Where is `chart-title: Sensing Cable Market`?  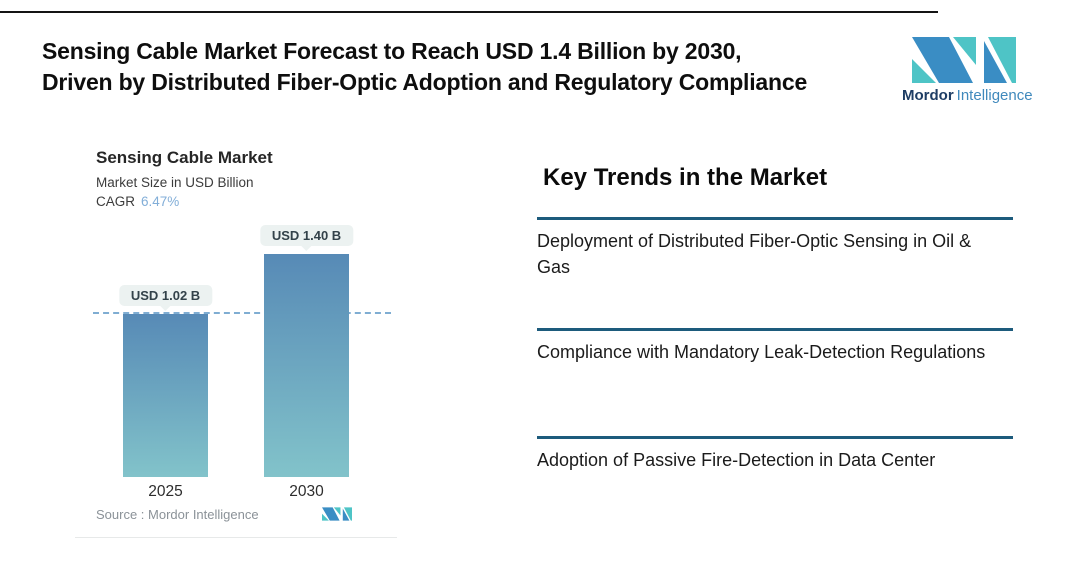
chart-title: Sensing Cable Market is located at coordinates (184, 157).